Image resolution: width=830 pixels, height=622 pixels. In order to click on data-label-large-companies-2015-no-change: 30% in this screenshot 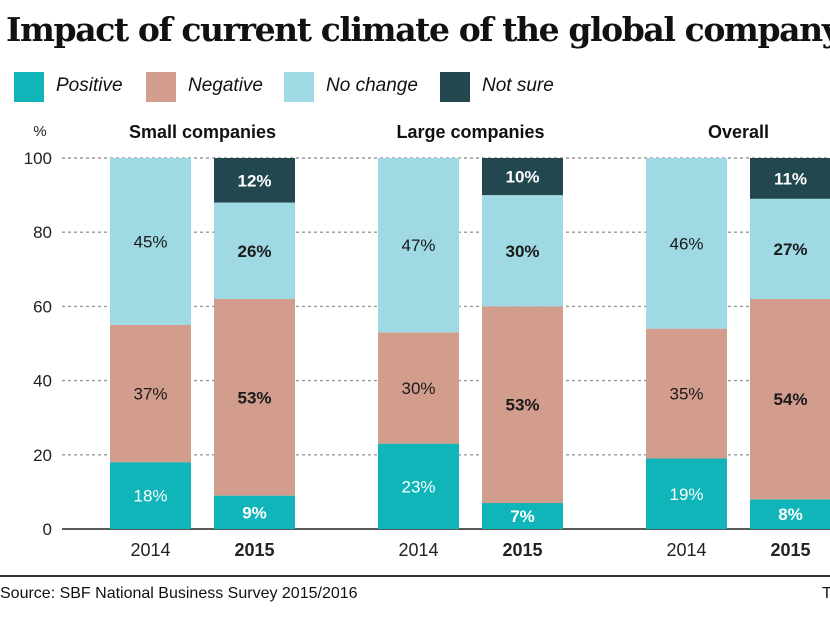, I will do `click(522, 251)`.